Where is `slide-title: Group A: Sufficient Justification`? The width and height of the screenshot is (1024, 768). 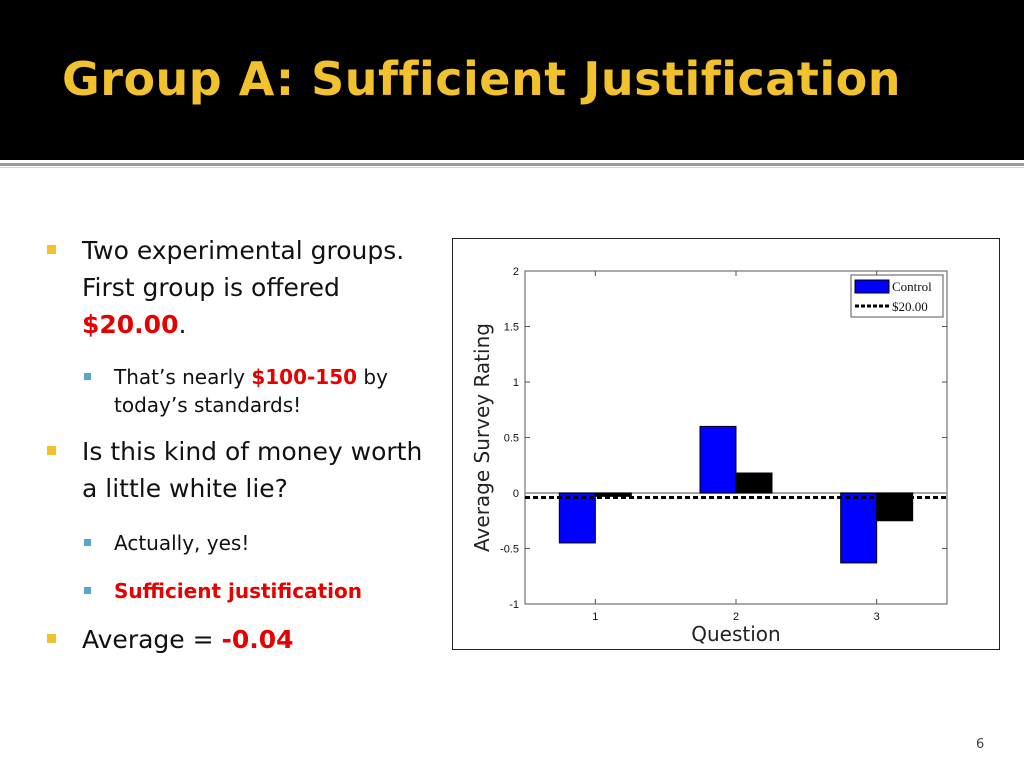 slide-title: Group A: Sufficient Justification is located at coordinates (481, 79).